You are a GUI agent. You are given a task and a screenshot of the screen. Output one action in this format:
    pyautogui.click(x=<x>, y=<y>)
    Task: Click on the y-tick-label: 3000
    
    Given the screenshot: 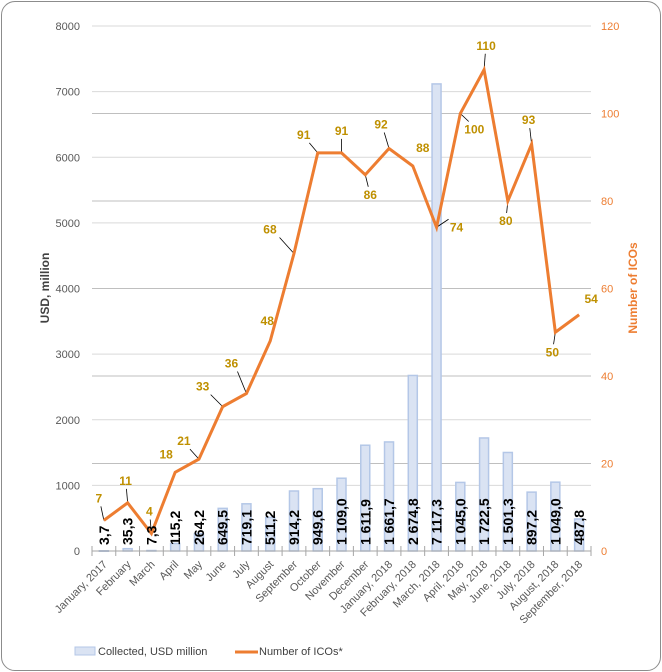 What is the action you would take?
    pyautogui.click(x=68, y=355)
    